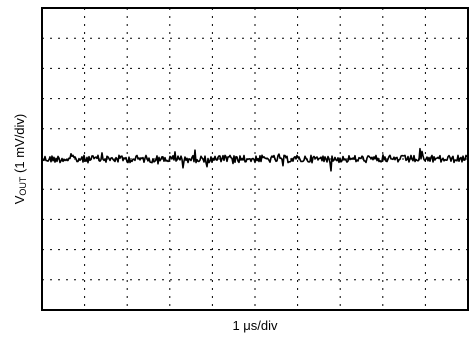 This screenshot has height=339, width=470. I want to click on vout-trace, so click(255, 159).